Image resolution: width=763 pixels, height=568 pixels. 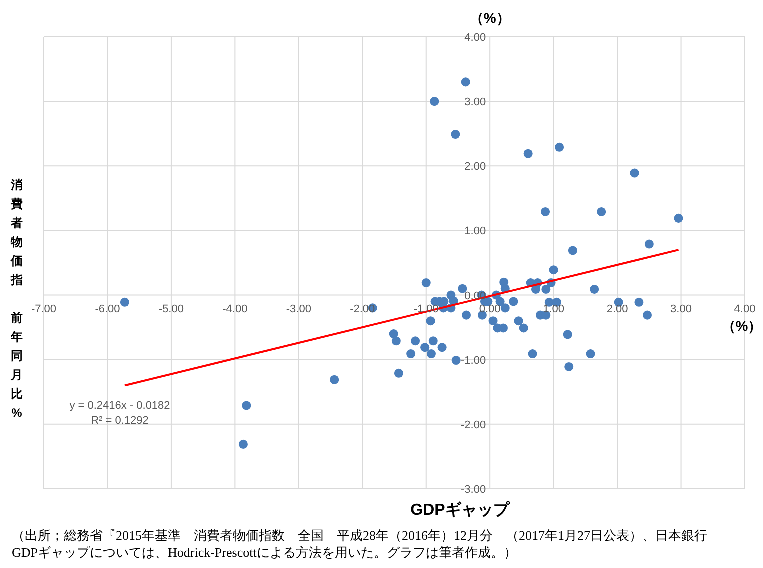 What do you see at coordinates (741, 327) in the screenshot?
I see `annotation: （%）` at bounding box center [741, 327].